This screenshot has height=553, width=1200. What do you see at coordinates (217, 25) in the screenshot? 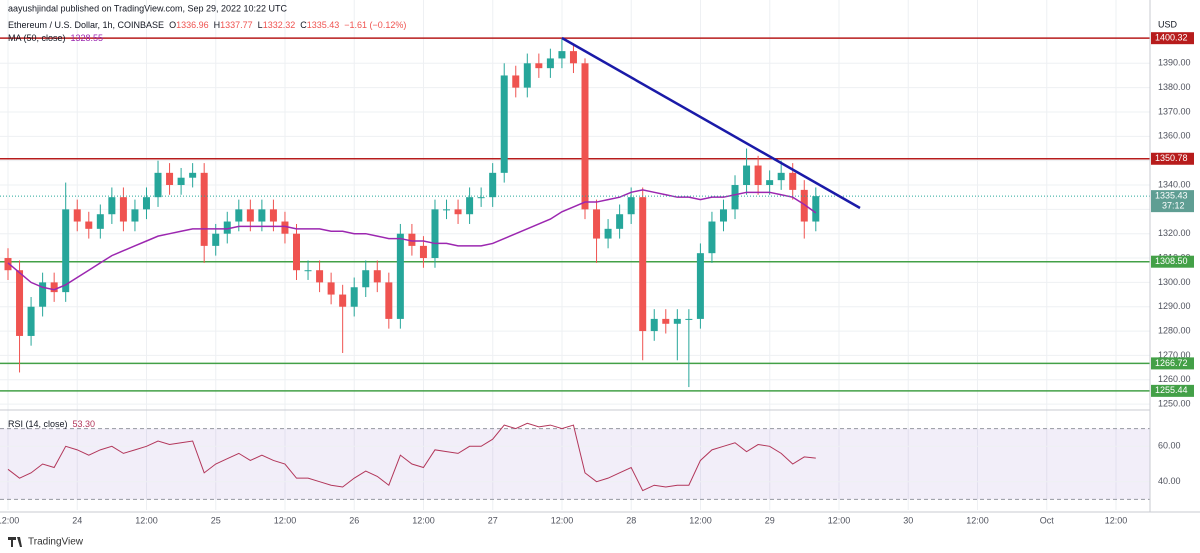
I see `ohlc-key: H` at bounding box center [217, 25].